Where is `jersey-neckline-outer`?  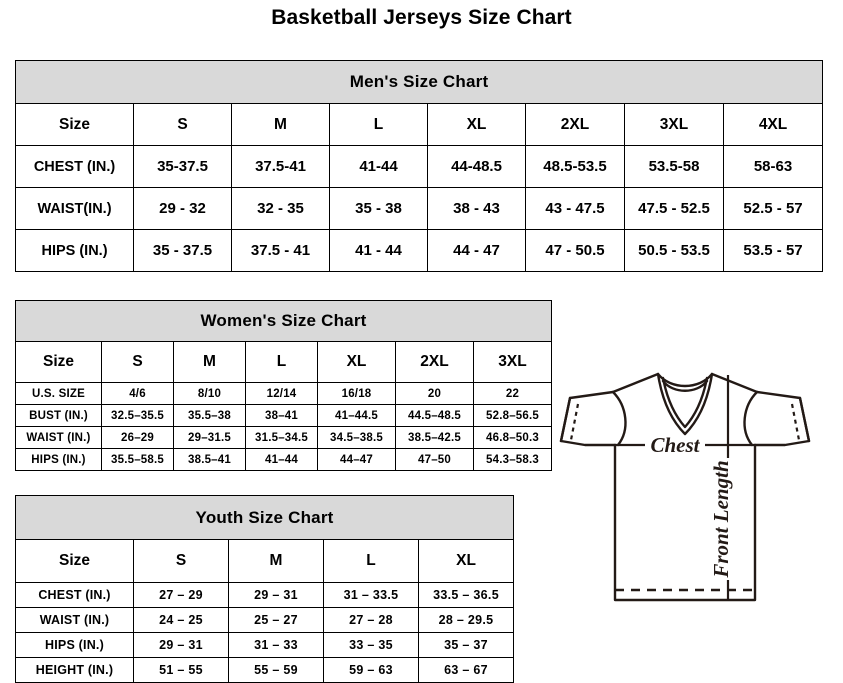 jersey-neckline-outer is located at coordinates (685, 404).